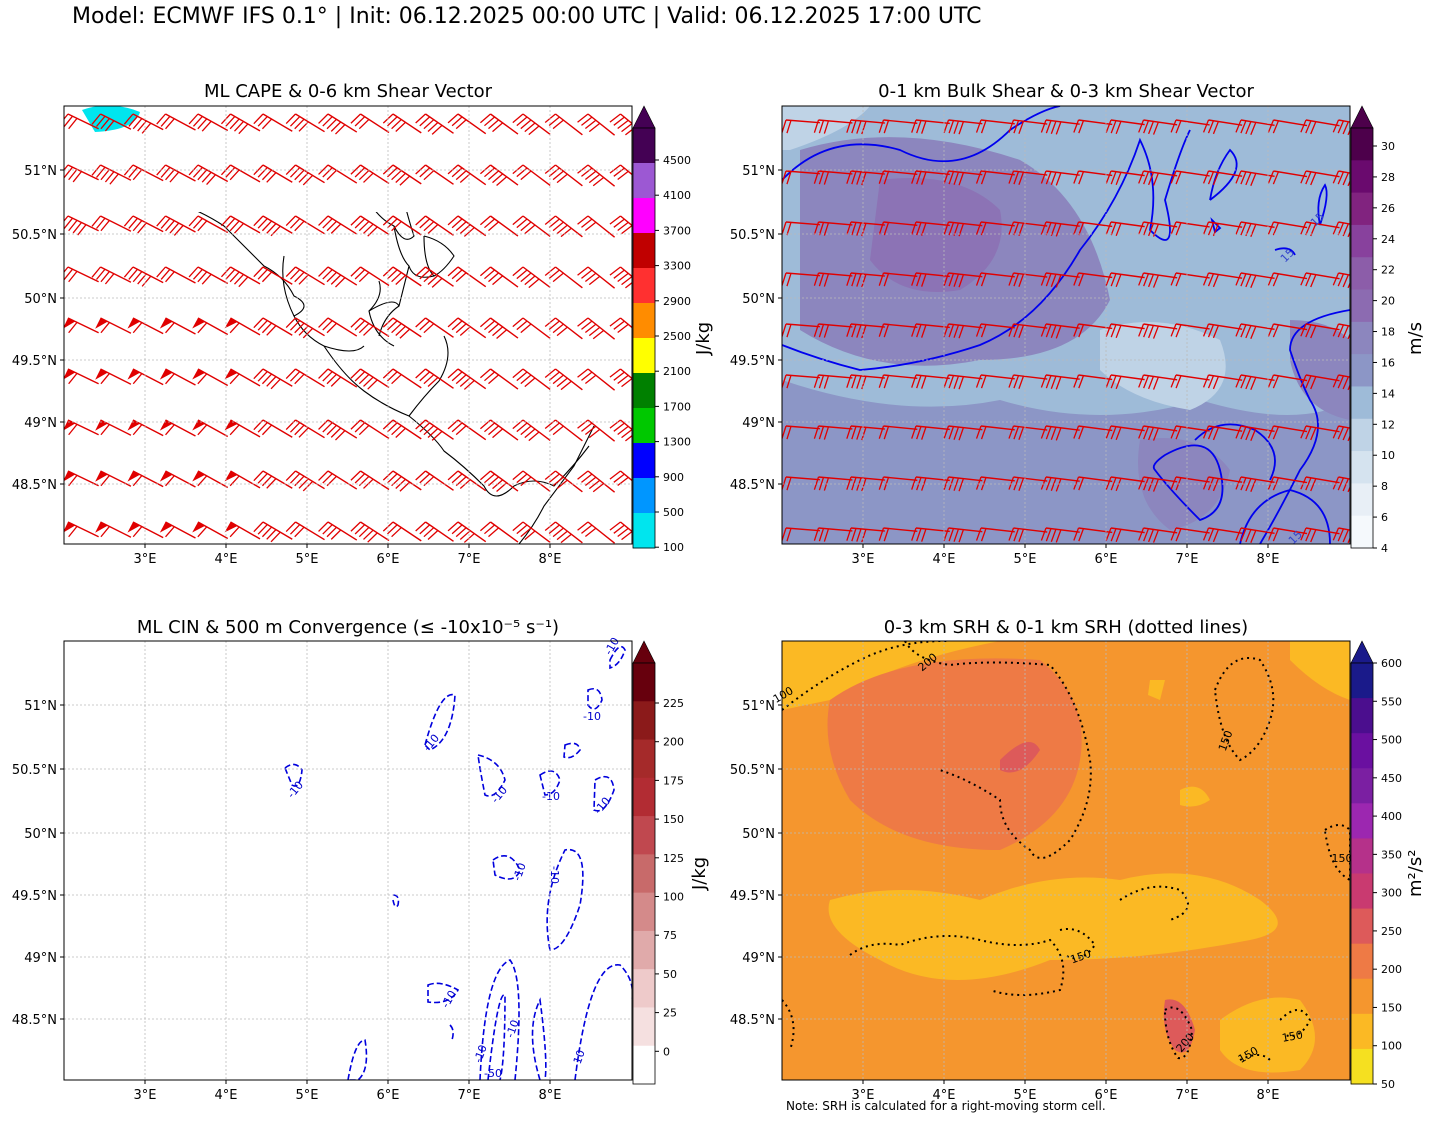 This screenshot has height=1121, width=1435. What do you see at coordinates (1268, 1095) in the screenshot?
I see `lon-tick-label: 8°E` at bounding box center [1268, 1095].